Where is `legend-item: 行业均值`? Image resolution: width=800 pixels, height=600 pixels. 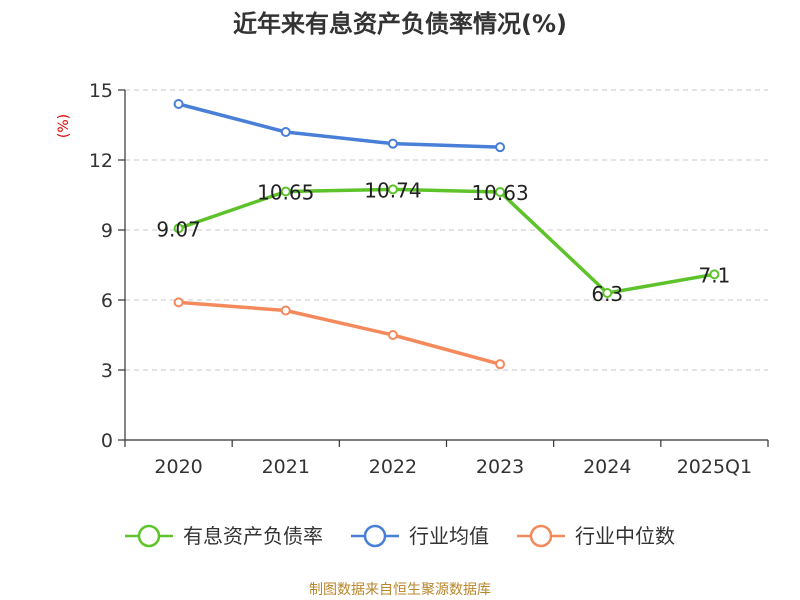 legend-item: 行业均值 is located at coordinates (420, 536).